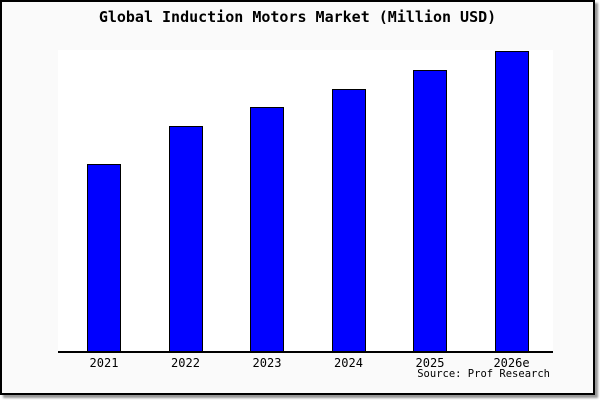 Image resolution: width=600 pixels, height=400 pixels. What do you see at coordinates (511, 363) in the screenshot?
I see `x-tick-label-2026e: 2026e` at bounding box center [511, 363].